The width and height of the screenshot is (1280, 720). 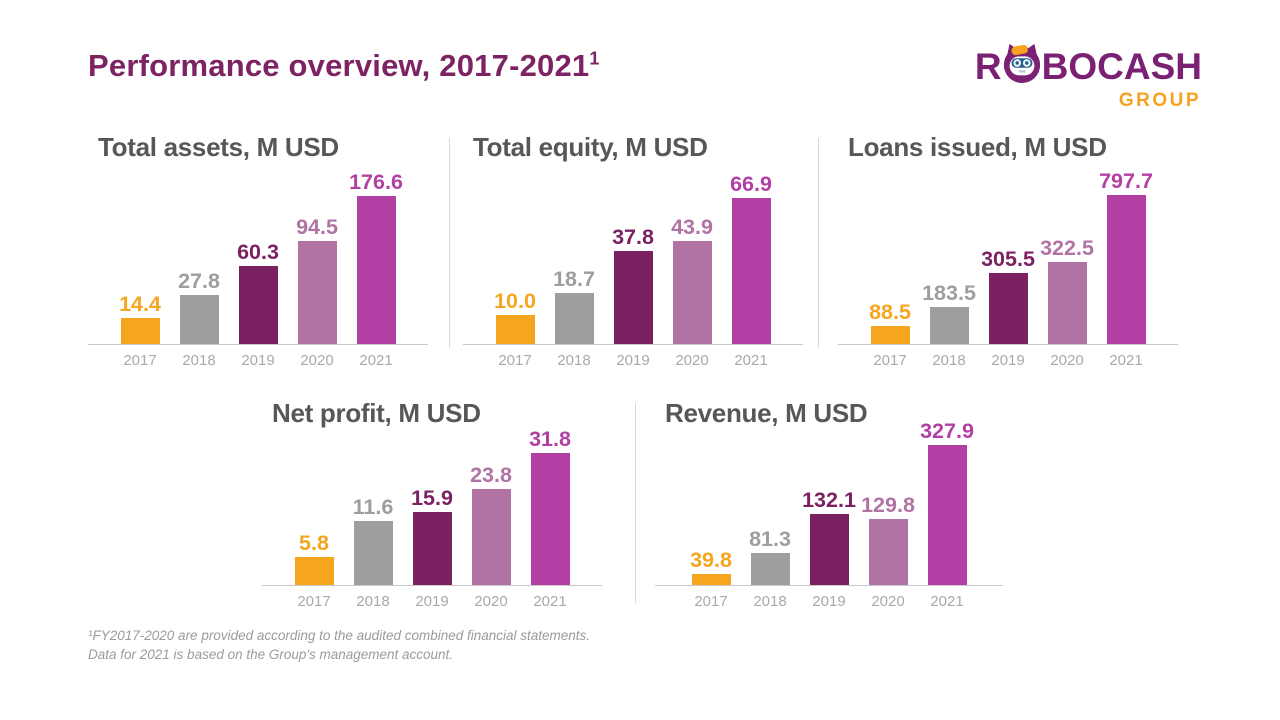 I want to click on total-assets-bar-2019: 60.3, so click(x=258, y=292).